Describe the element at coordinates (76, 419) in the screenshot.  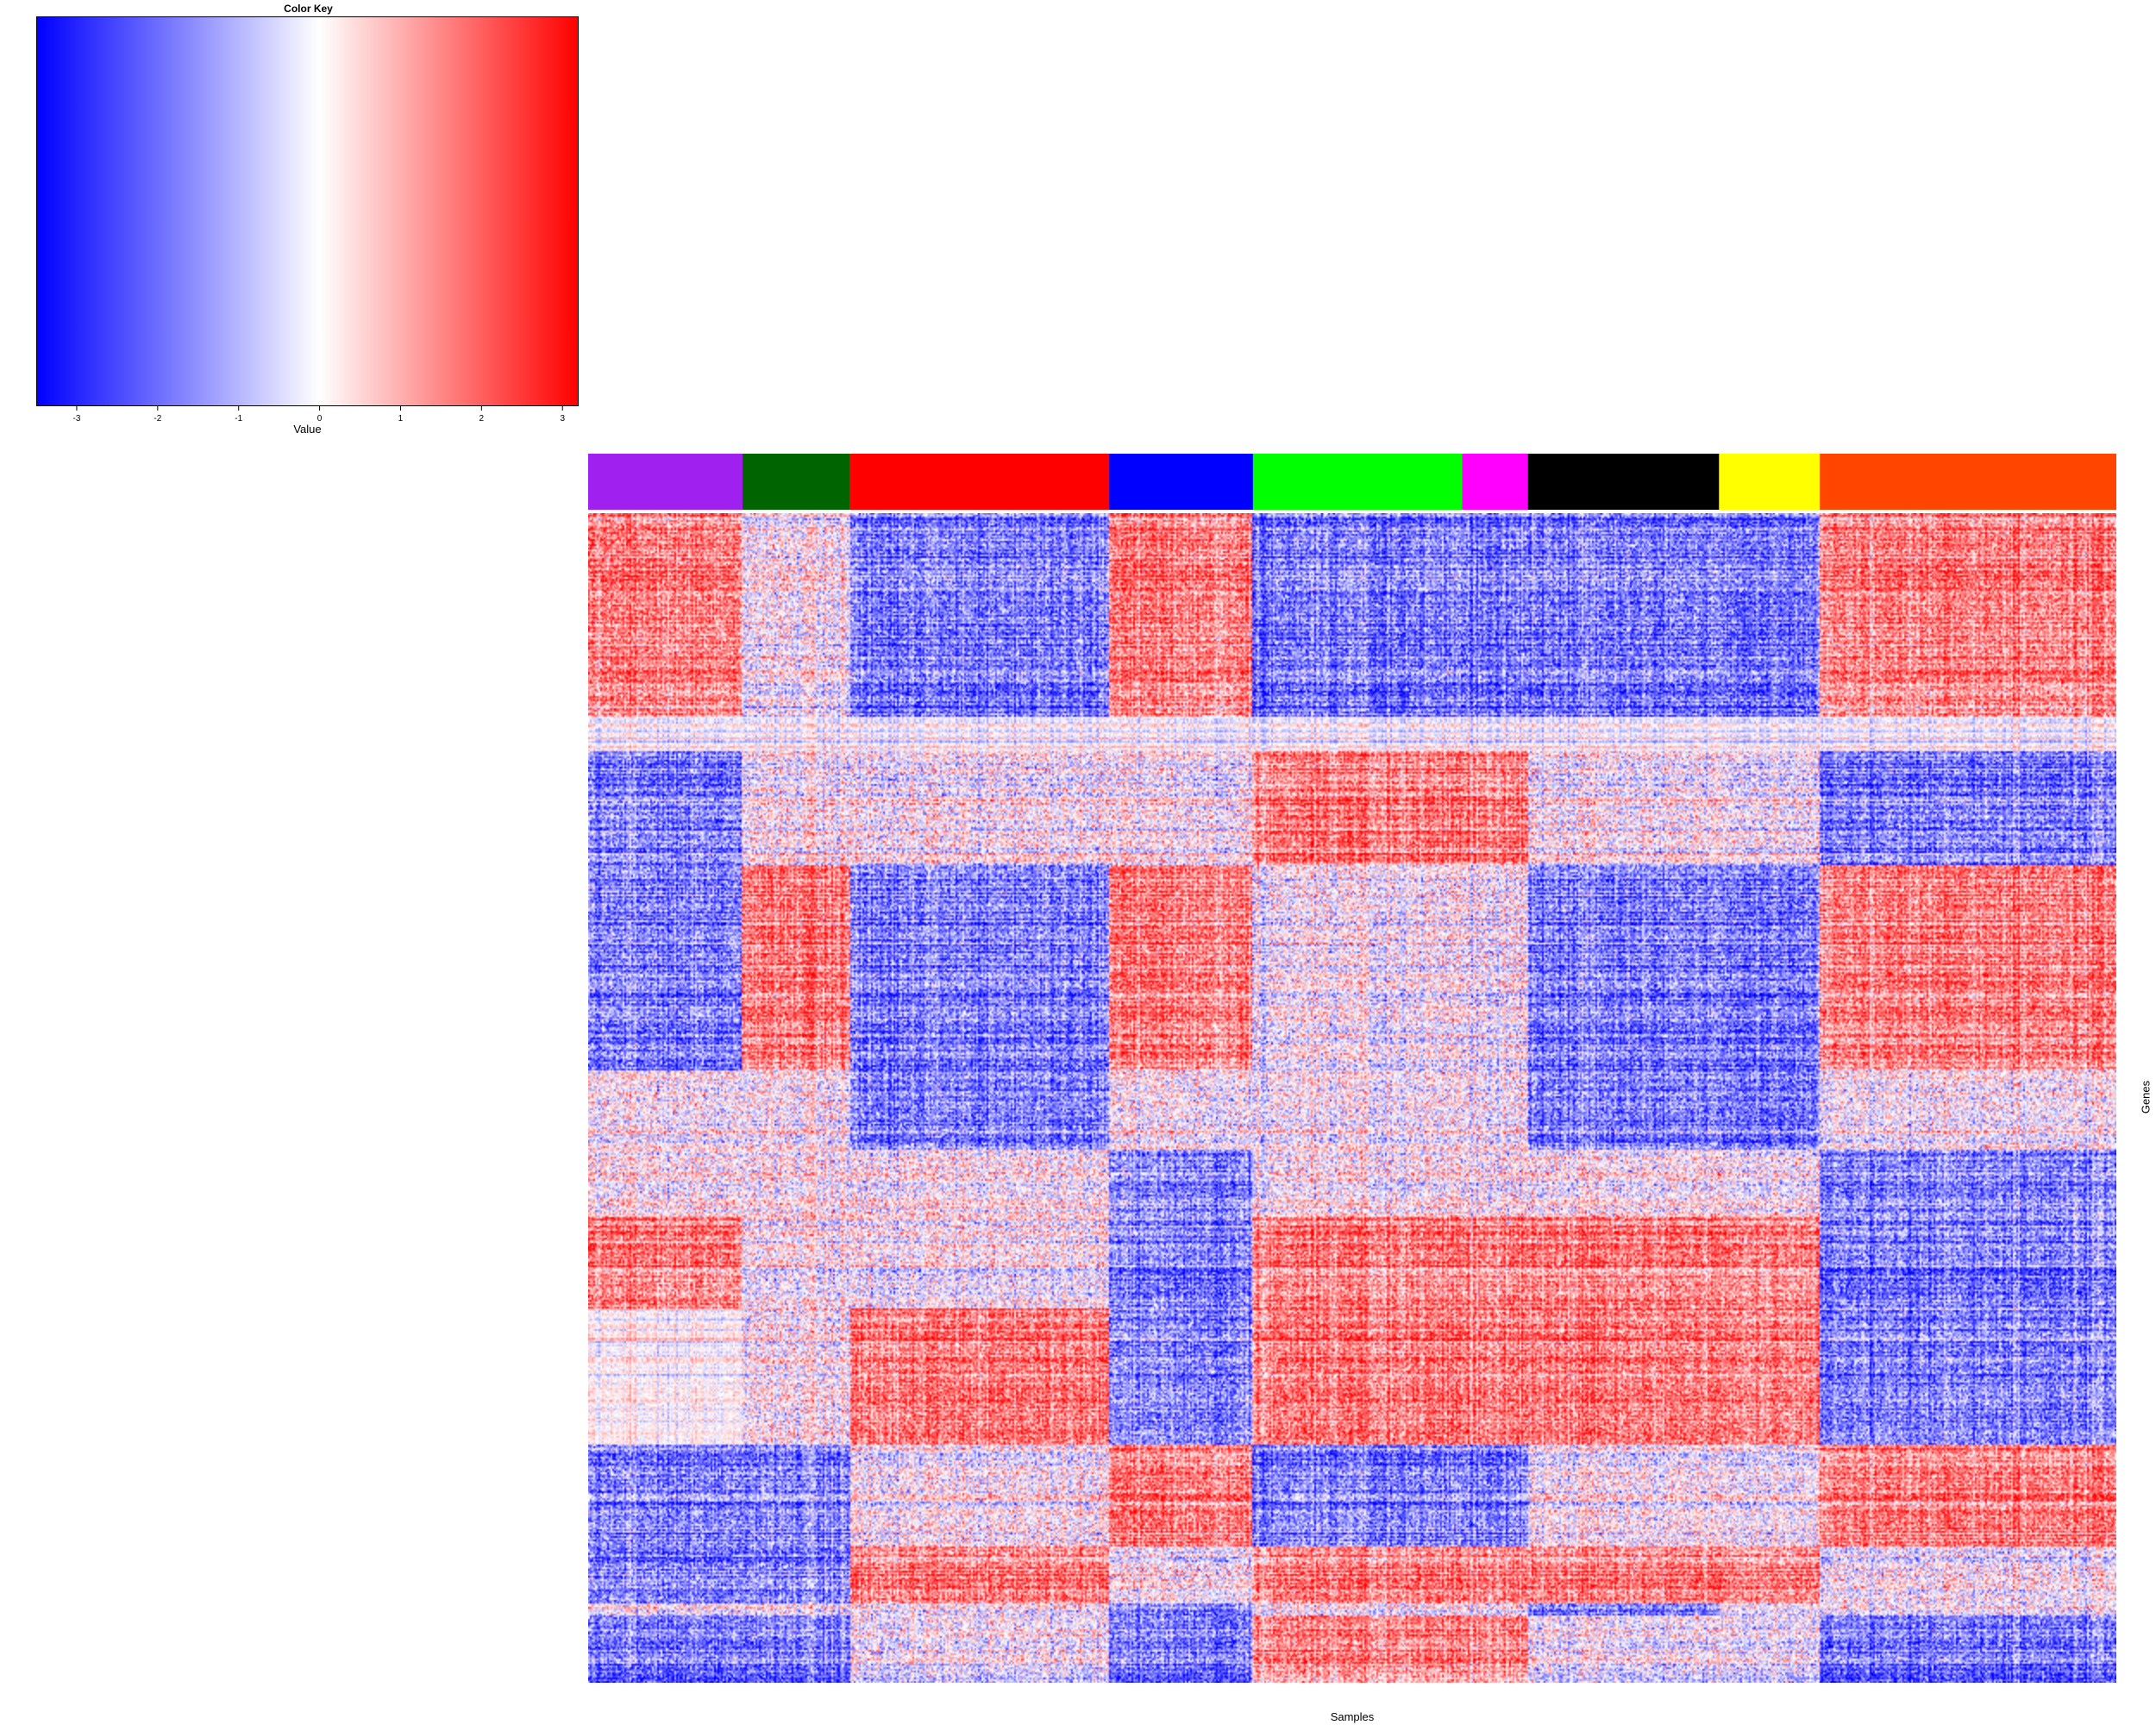
I see `color-key-tick-label: -3` at that location.